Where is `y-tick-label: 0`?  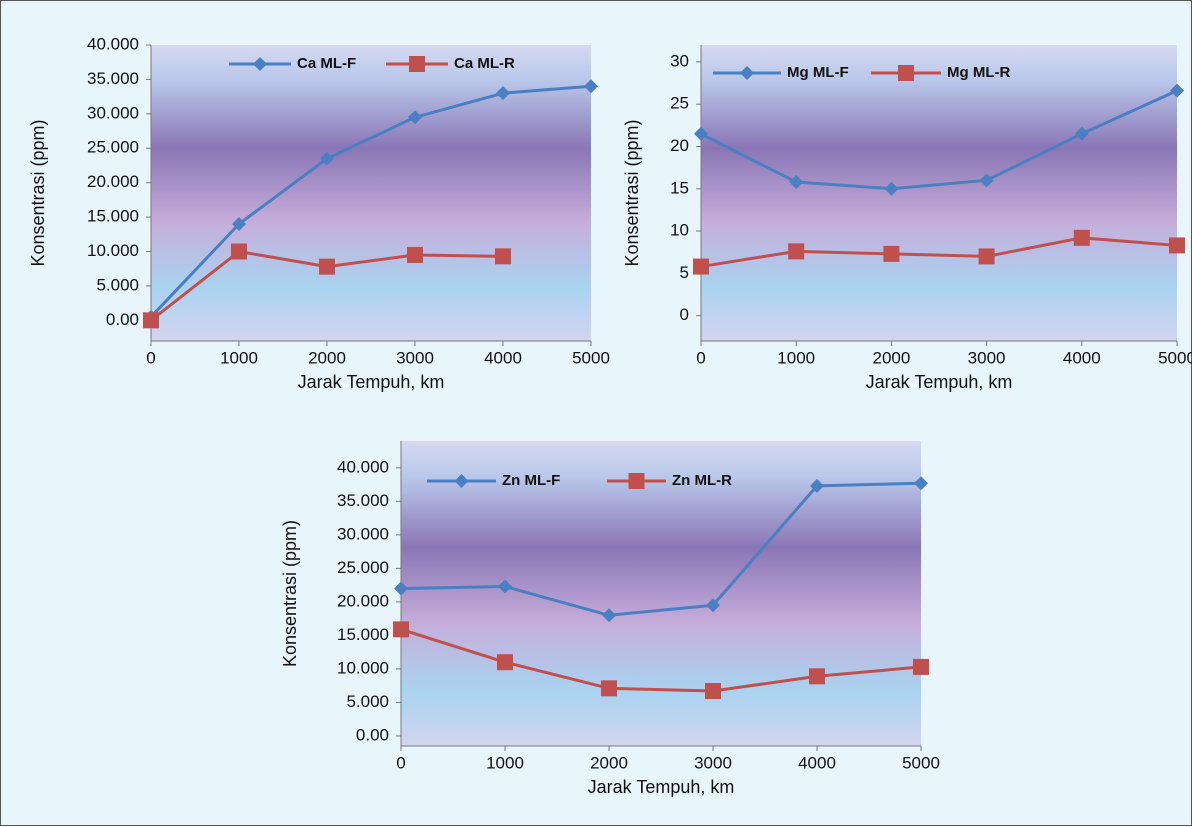 y-tick-label: 0 is located at coordinates (684, 314).